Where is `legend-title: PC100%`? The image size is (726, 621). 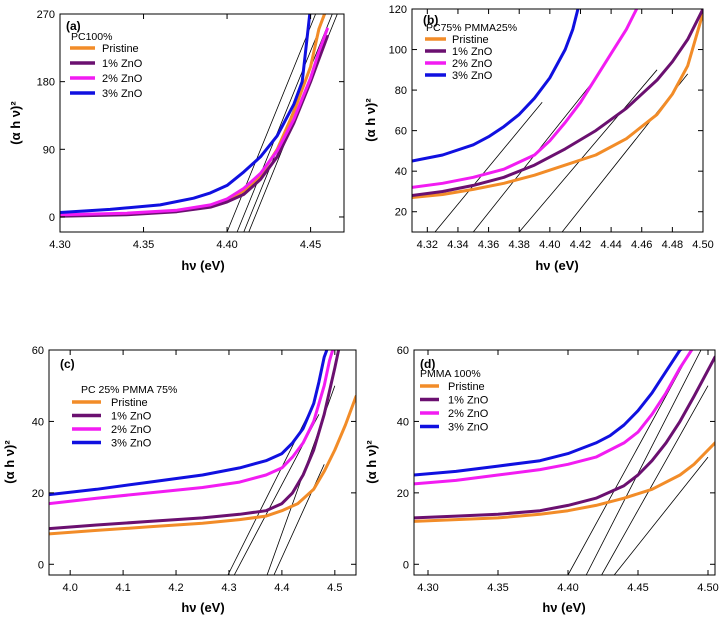 legend-title: PC100% is located at coordinates (91, 37).